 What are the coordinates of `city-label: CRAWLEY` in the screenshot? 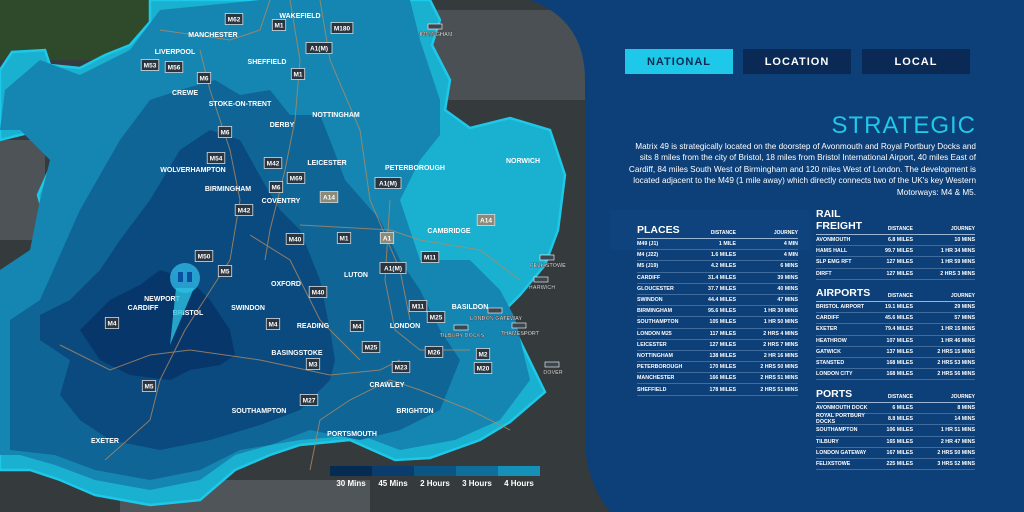 It's located at (387, 385).